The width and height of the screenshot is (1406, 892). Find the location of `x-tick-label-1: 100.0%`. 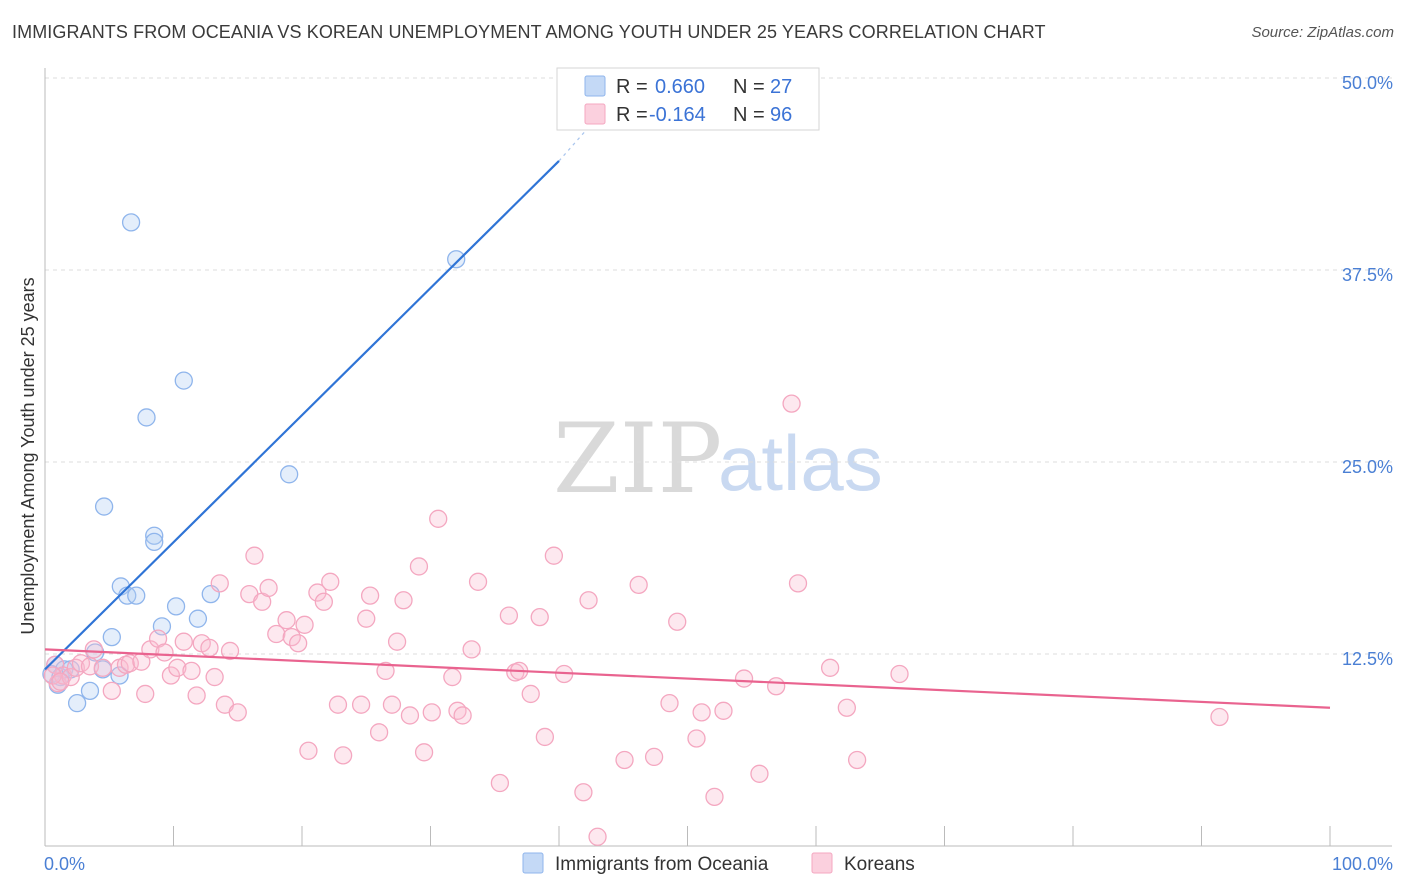

x-tick-label-1: 100.0% is located at coordinates (1362, 864).